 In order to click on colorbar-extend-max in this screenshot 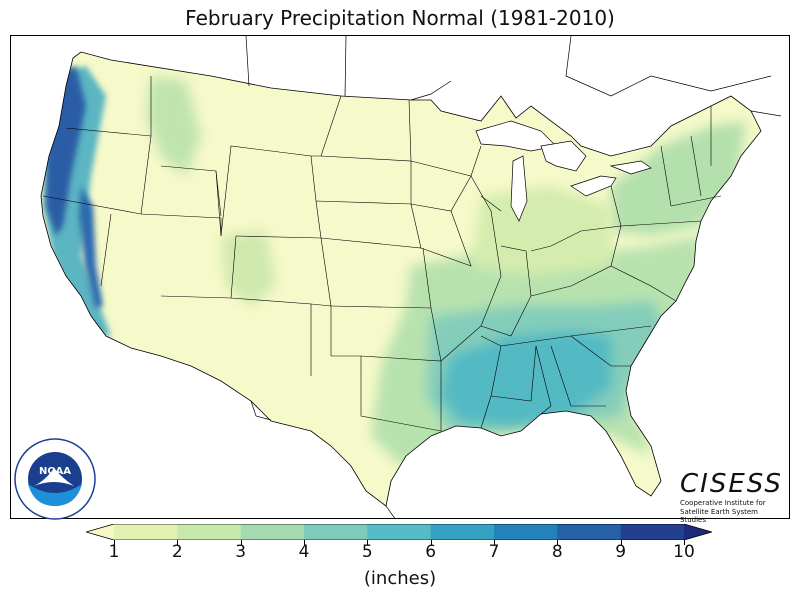, I will do `click(698, 532)`.